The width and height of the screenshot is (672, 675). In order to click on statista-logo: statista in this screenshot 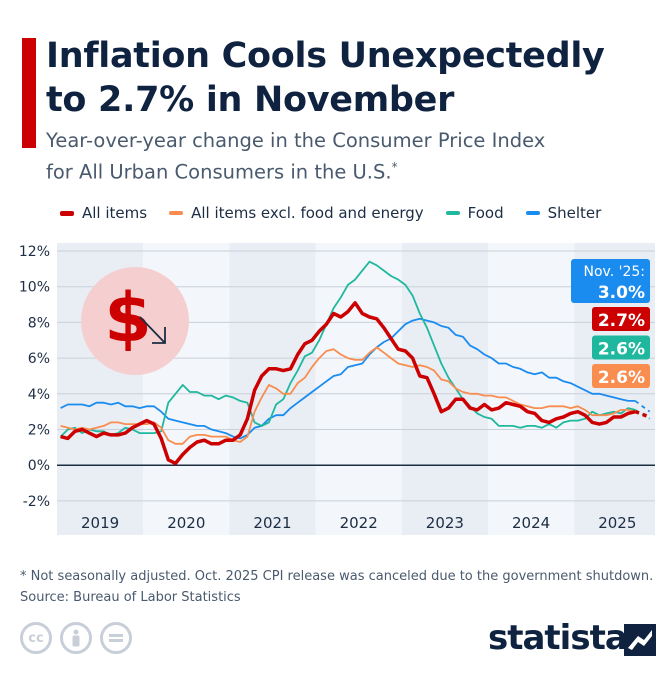, I will do `click(558, 638)`.